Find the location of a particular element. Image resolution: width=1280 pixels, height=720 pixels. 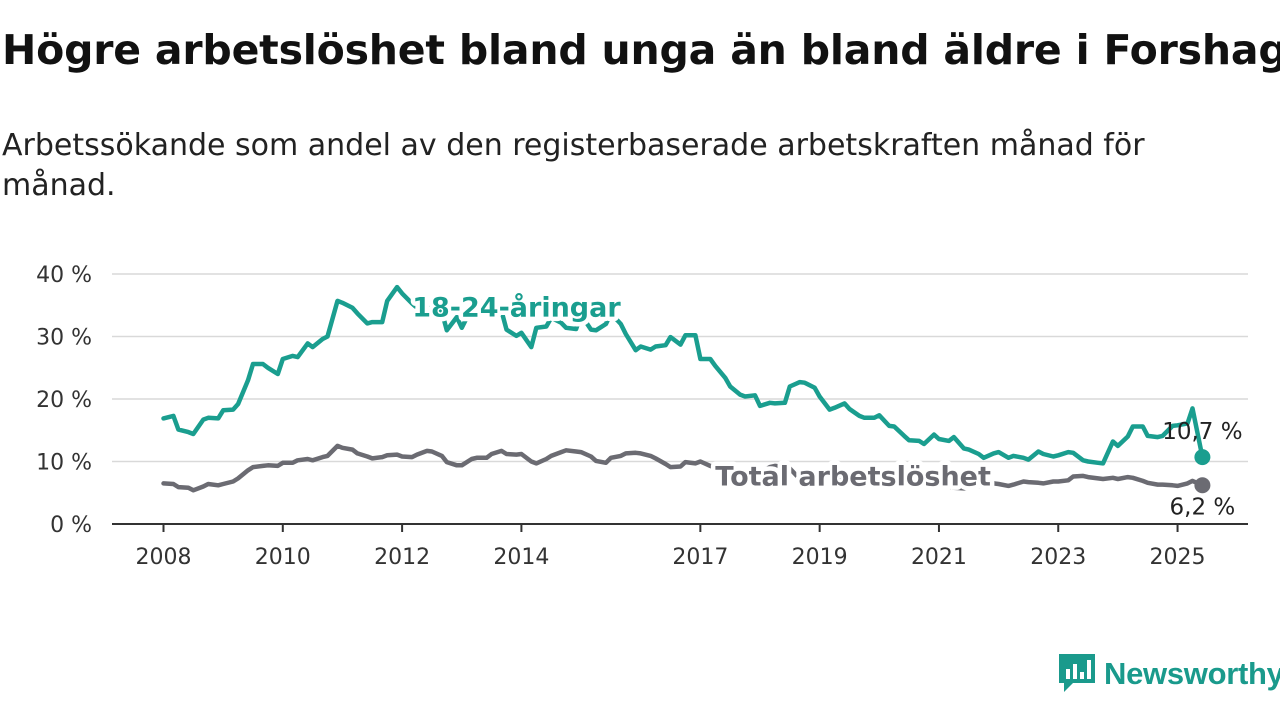

y-tick-label: 30 % is located at coordinates (64, 338).